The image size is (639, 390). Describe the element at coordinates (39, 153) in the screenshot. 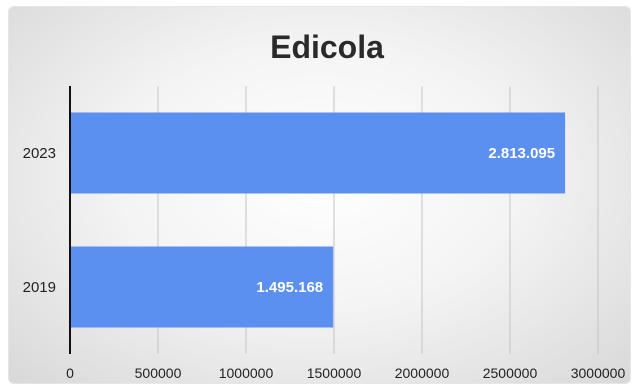

I see `y-tick-label: 2023` at that location.